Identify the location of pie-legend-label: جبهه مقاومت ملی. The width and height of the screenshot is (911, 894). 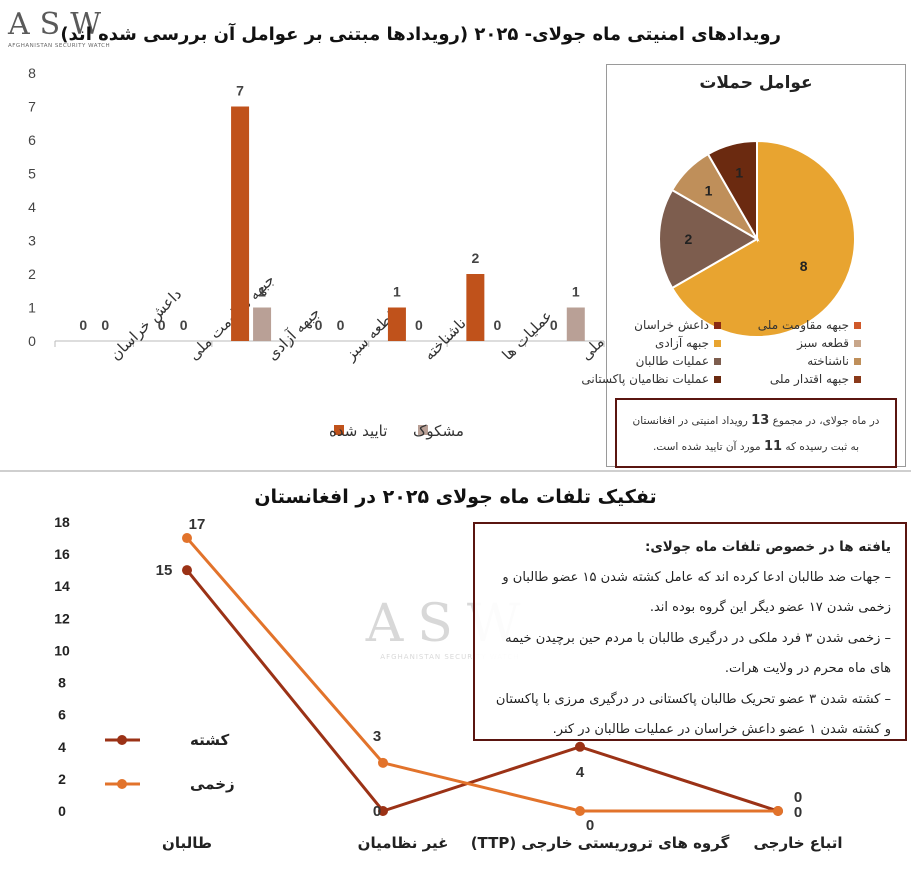
(803, 325).